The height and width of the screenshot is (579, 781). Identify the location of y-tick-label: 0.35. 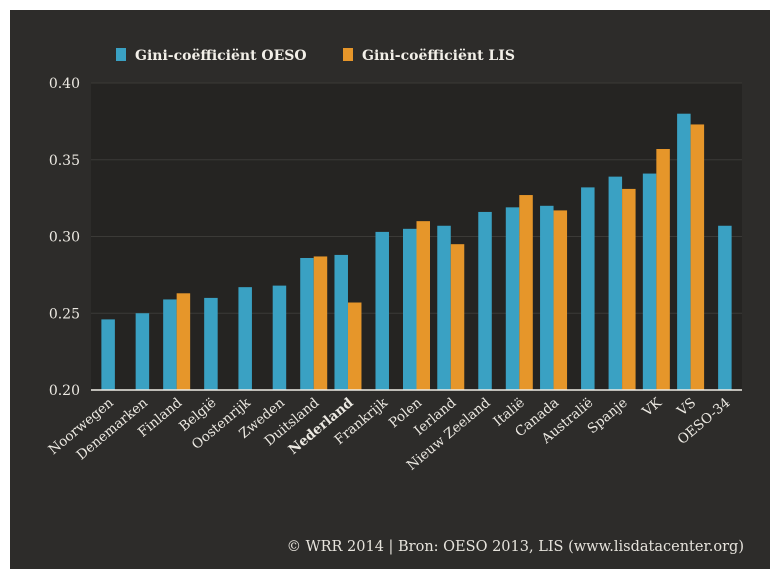
(64, 161).